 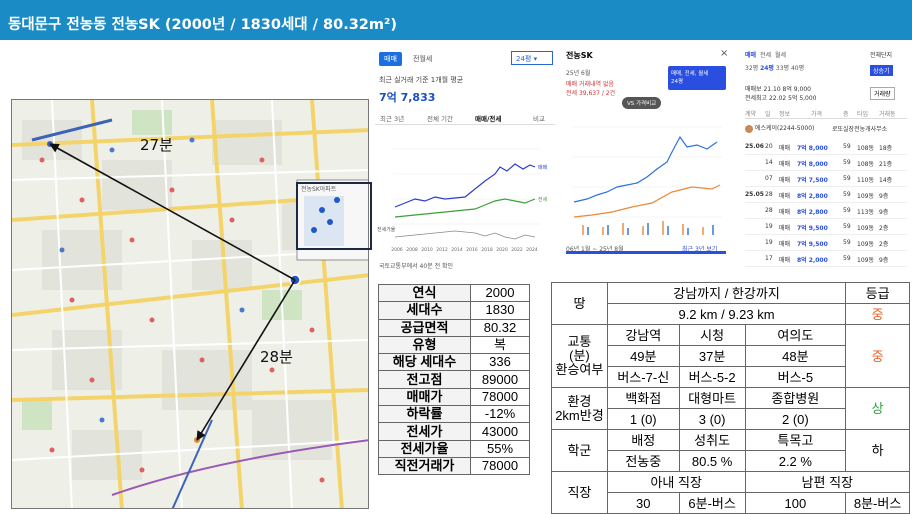 What do you see at coordinates (826, 147) in the screenshot?
I see `trade-row: 25.06 20 매매 7억 8,000 59 108동 18층` at bounding box center [826, 147].